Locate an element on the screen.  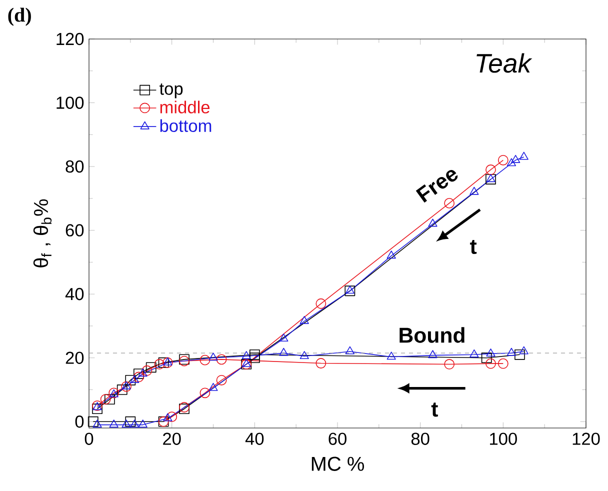
legend-label: middle is located at coordinates (185, 107).